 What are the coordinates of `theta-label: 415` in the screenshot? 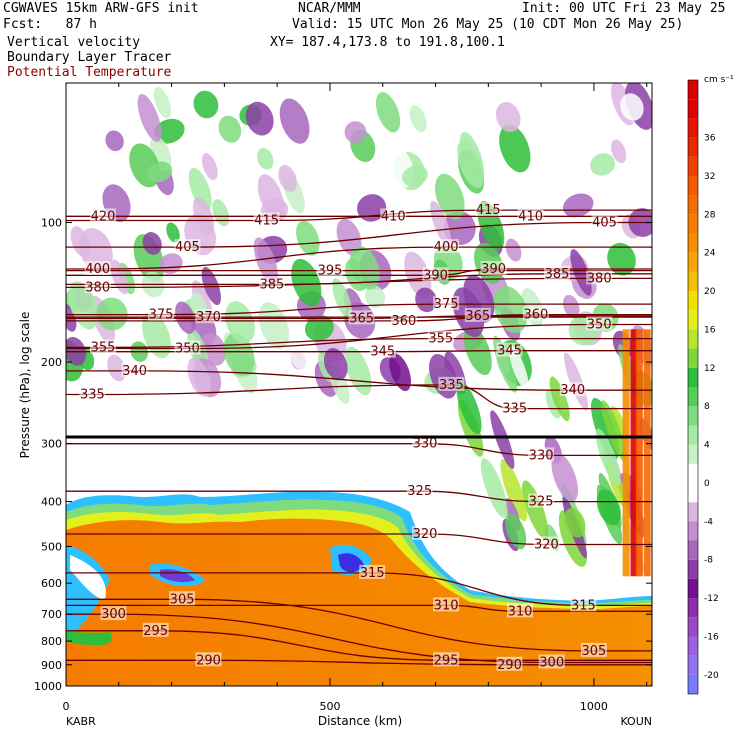 It's located at (266, 221).